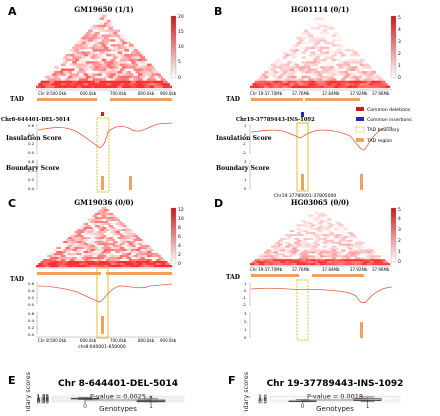 This screenshot has height=416, width=440. What do you see at coordinates (262, 401) in the screenshot?
I see `y-tick-label: 0.5` at bounding box center [262, 401].